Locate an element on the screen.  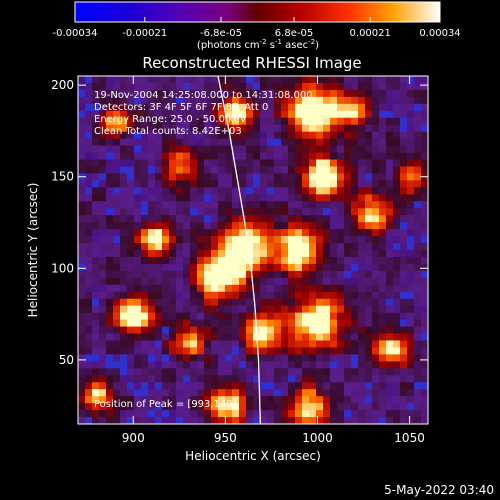
y-tick-label: 100 is located at coordinates (62, 268).